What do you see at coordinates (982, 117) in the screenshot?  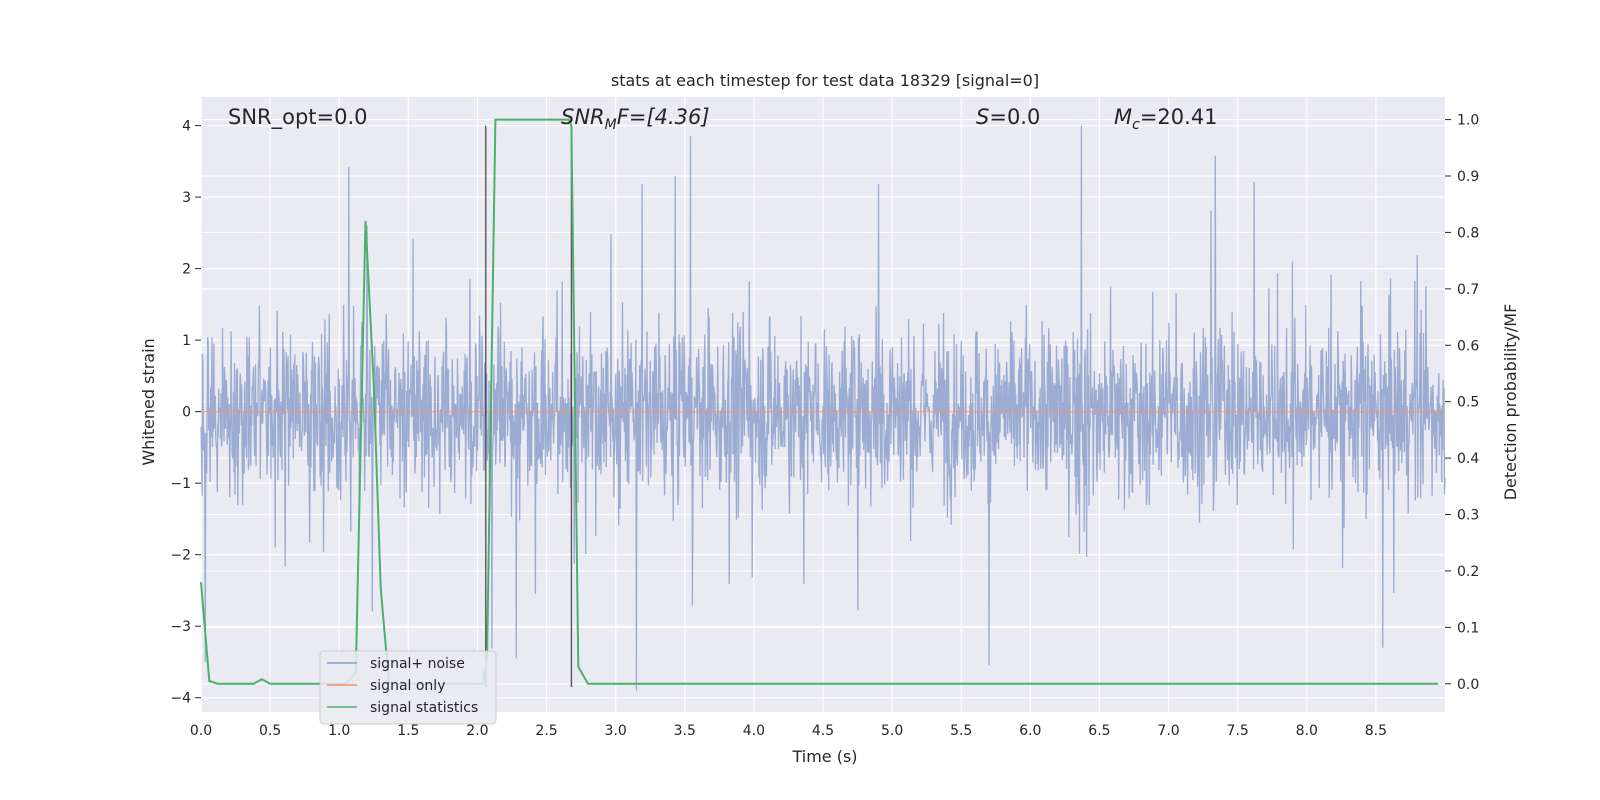 I see `annotation-s-var: S` at bounding box center [982, 117].